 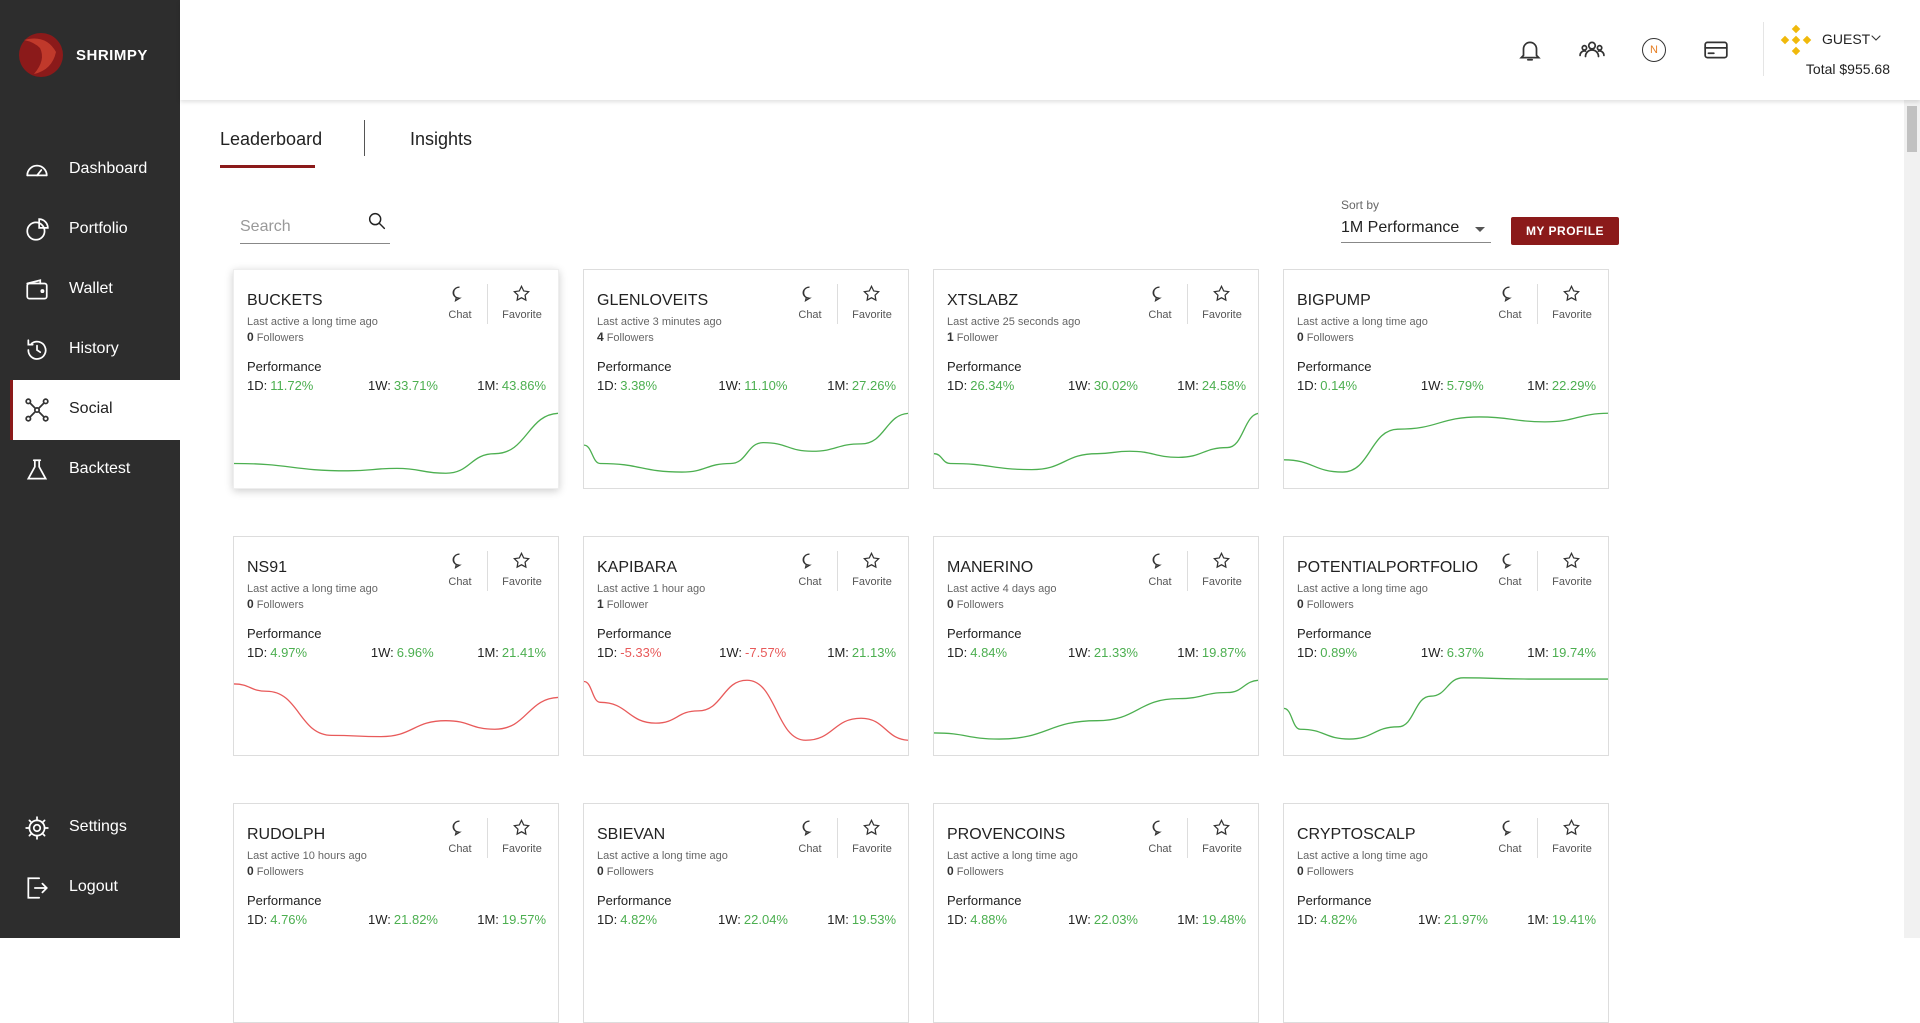 What do you see at coordinates (377, 223) in the screenshot?
I see `search-icon` at bounding box center [377, 223].